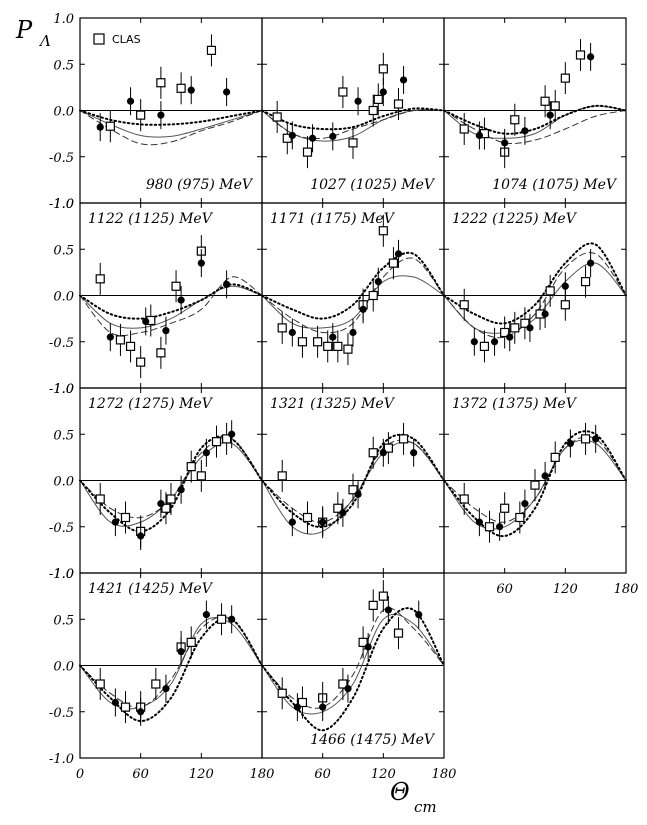  I want to click on panel-11: 1466 (1475) MeV, so click(353, 665).